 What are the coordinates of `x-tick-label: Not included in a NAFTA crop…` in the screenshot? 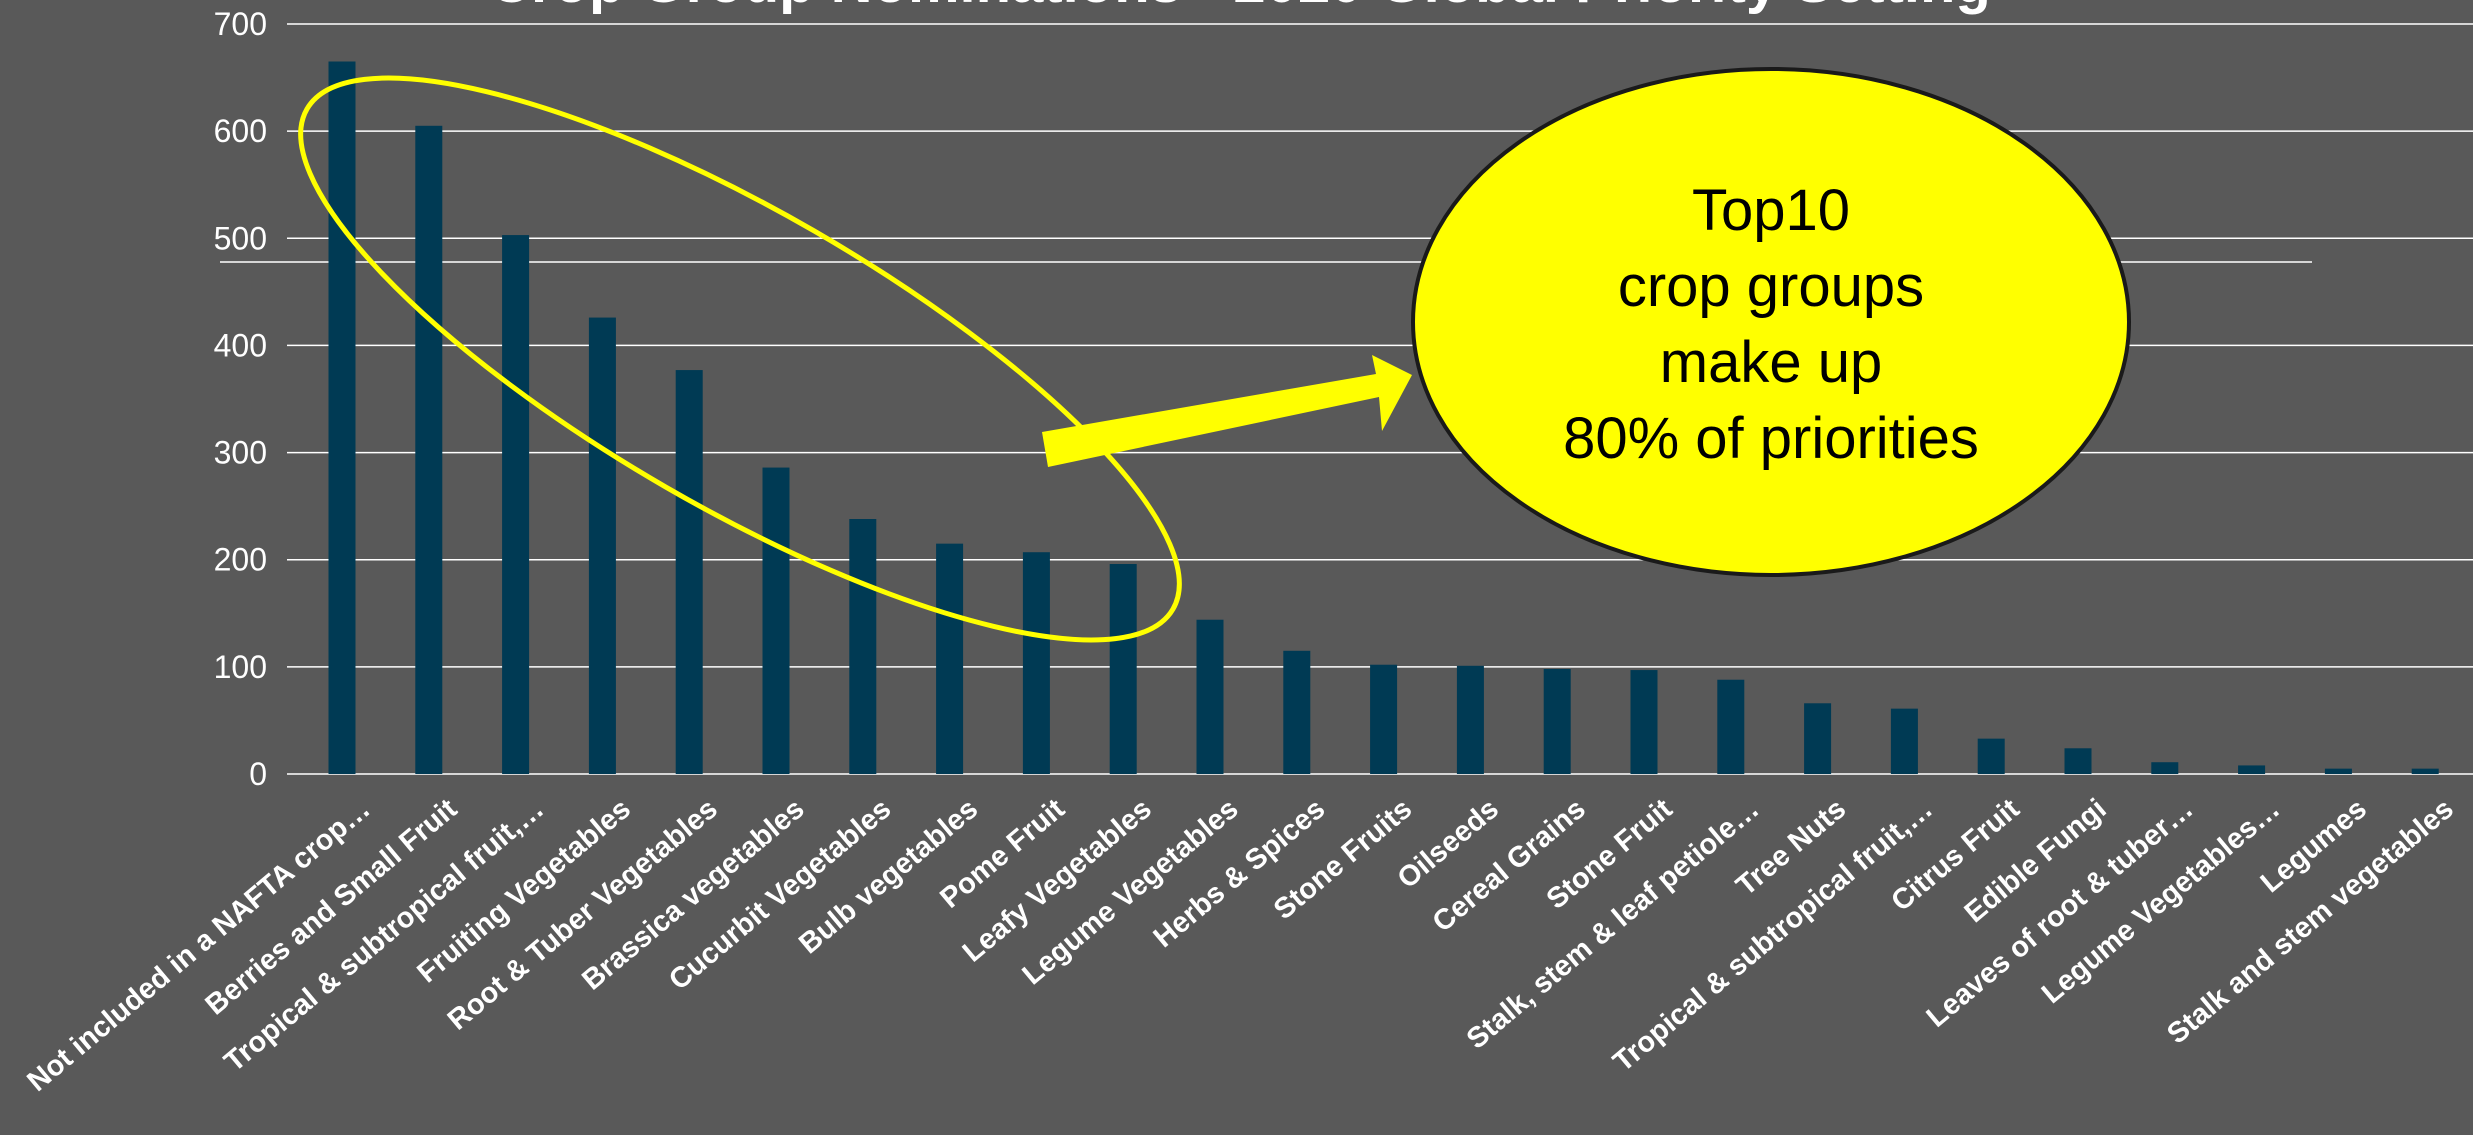 It's located at (198, 945).